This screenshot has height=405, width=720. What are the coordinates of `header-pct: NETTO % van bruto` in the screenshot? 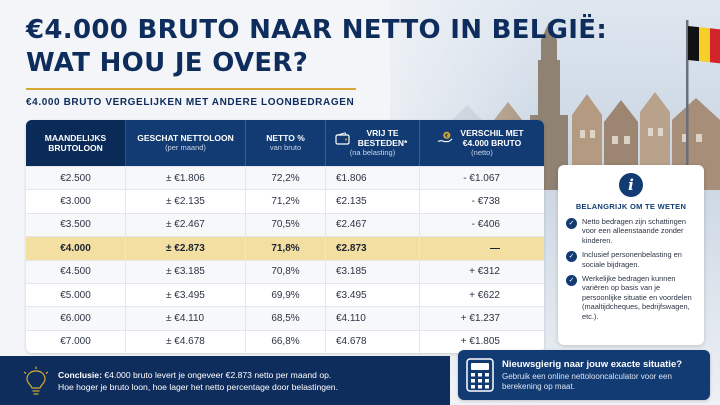 It's located at (286, 143).